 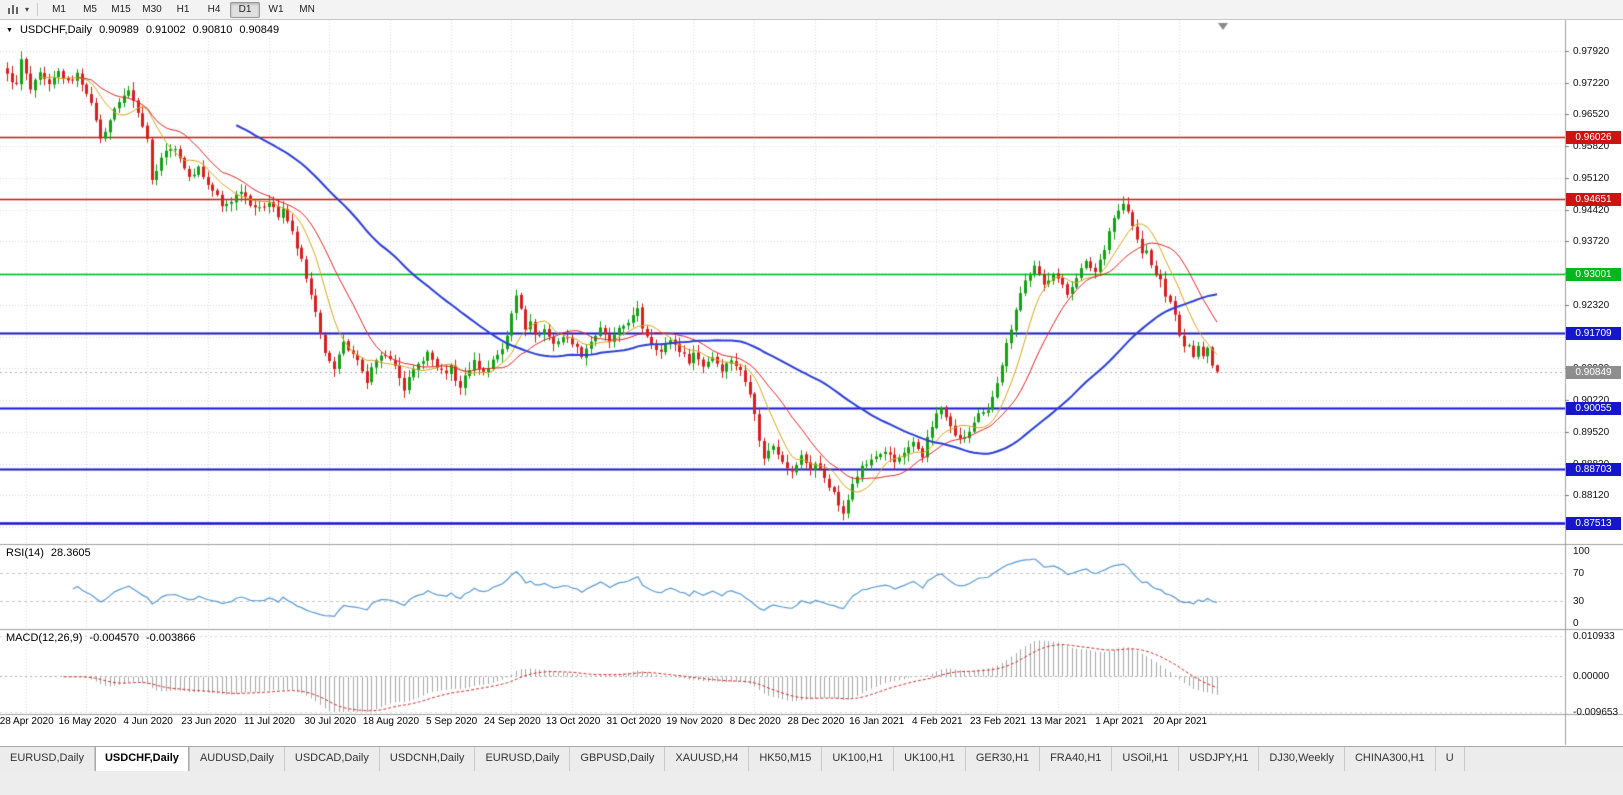 I want to click on timeframe-buttons: M1 M5 M15 M30 H1 H4 D1 W1 MN, so click(x=183, y=9).